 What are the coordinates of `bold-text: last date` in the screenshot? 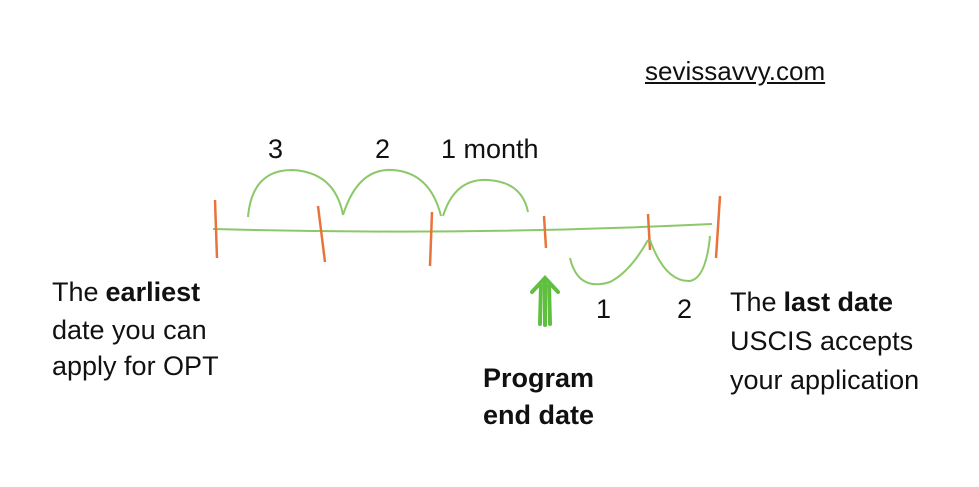 It's located at (838, 302).